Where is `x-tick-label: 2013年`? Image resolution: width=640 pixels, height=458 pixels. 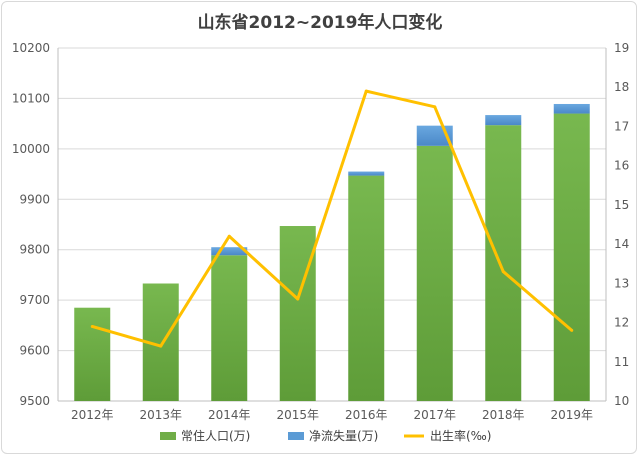 x-tick-label: 2013年 is located at coordinates (160, 415).